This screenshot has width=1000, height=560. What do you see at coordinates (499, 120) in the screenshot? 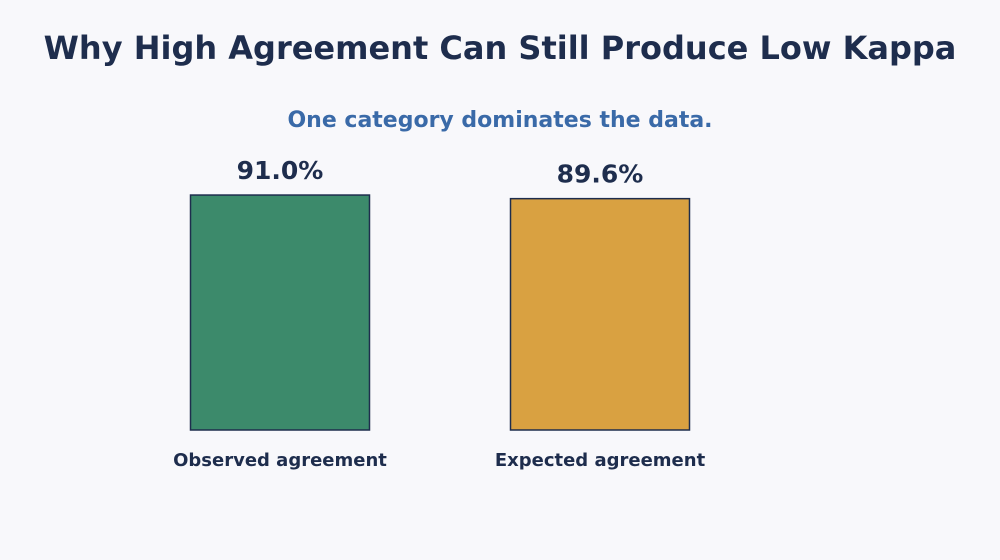
I see `chart-subtitle: One category dominates the data.` at bounding box center [499, 120].